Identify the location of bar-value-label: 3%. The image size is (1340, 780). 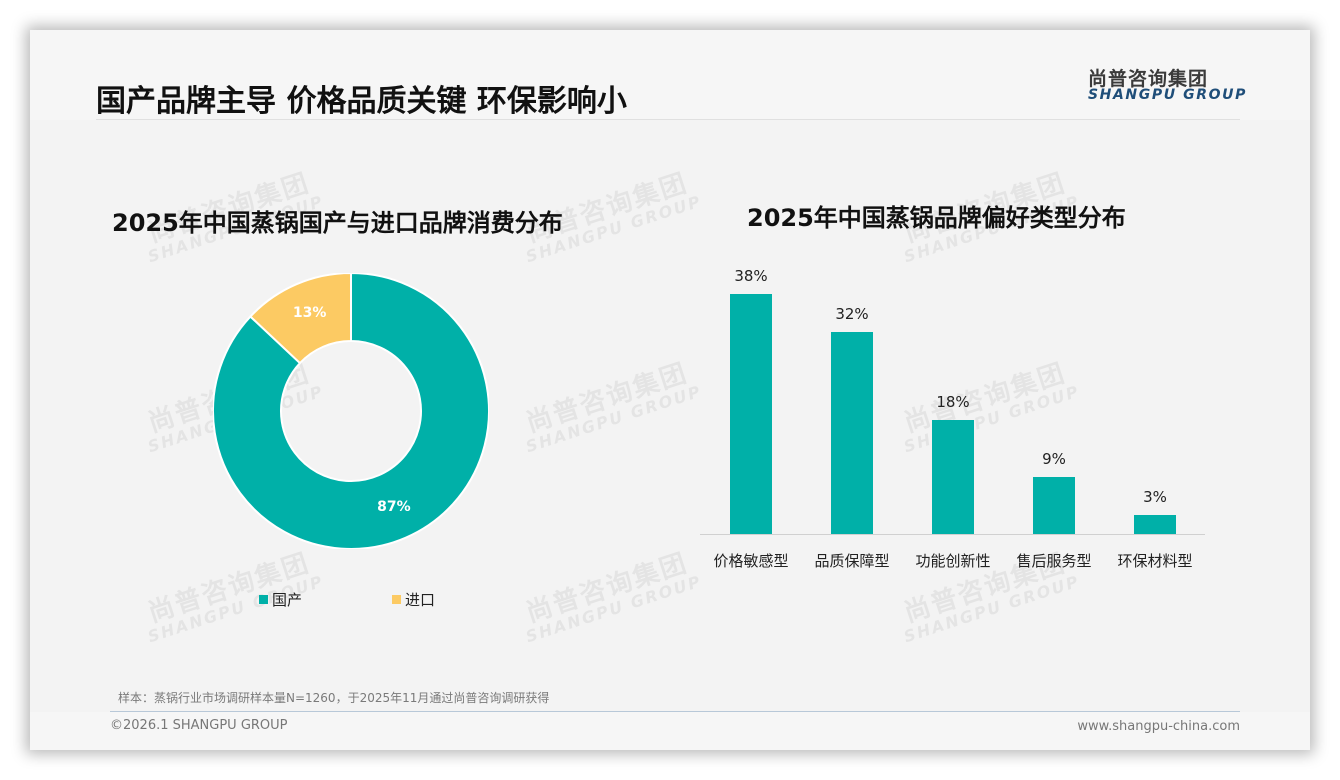
(1155, 497).